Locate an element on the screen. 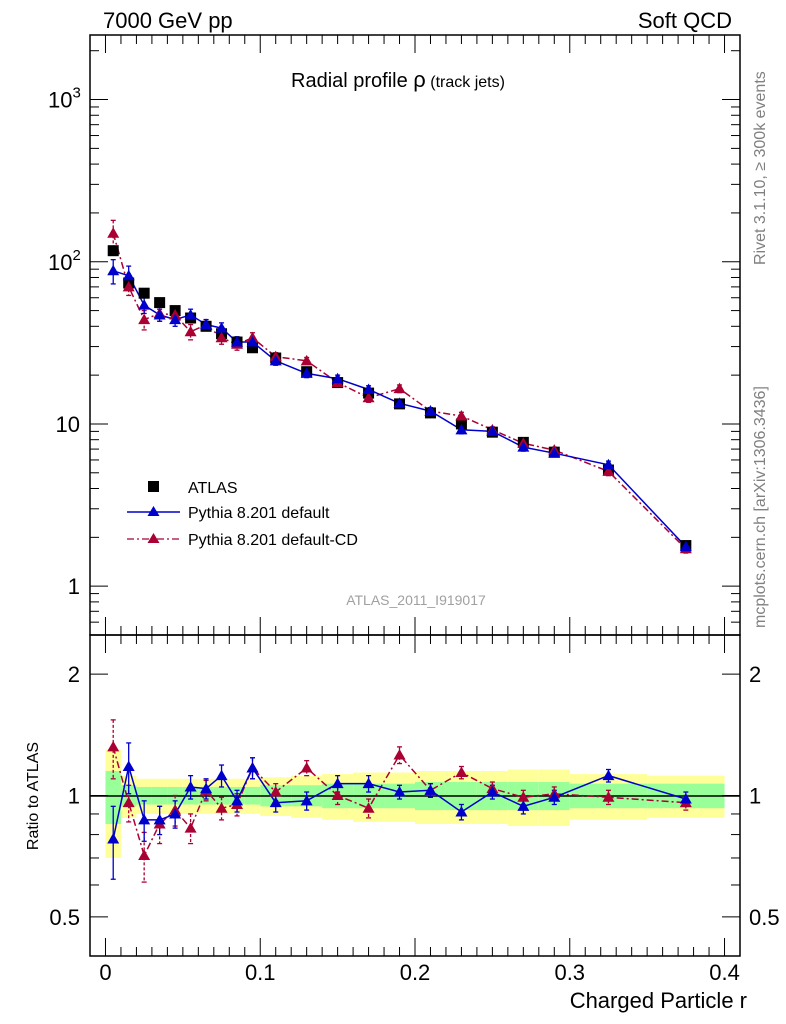  legend-atlas-label: ATLAS is located at coordinates (213, 488).